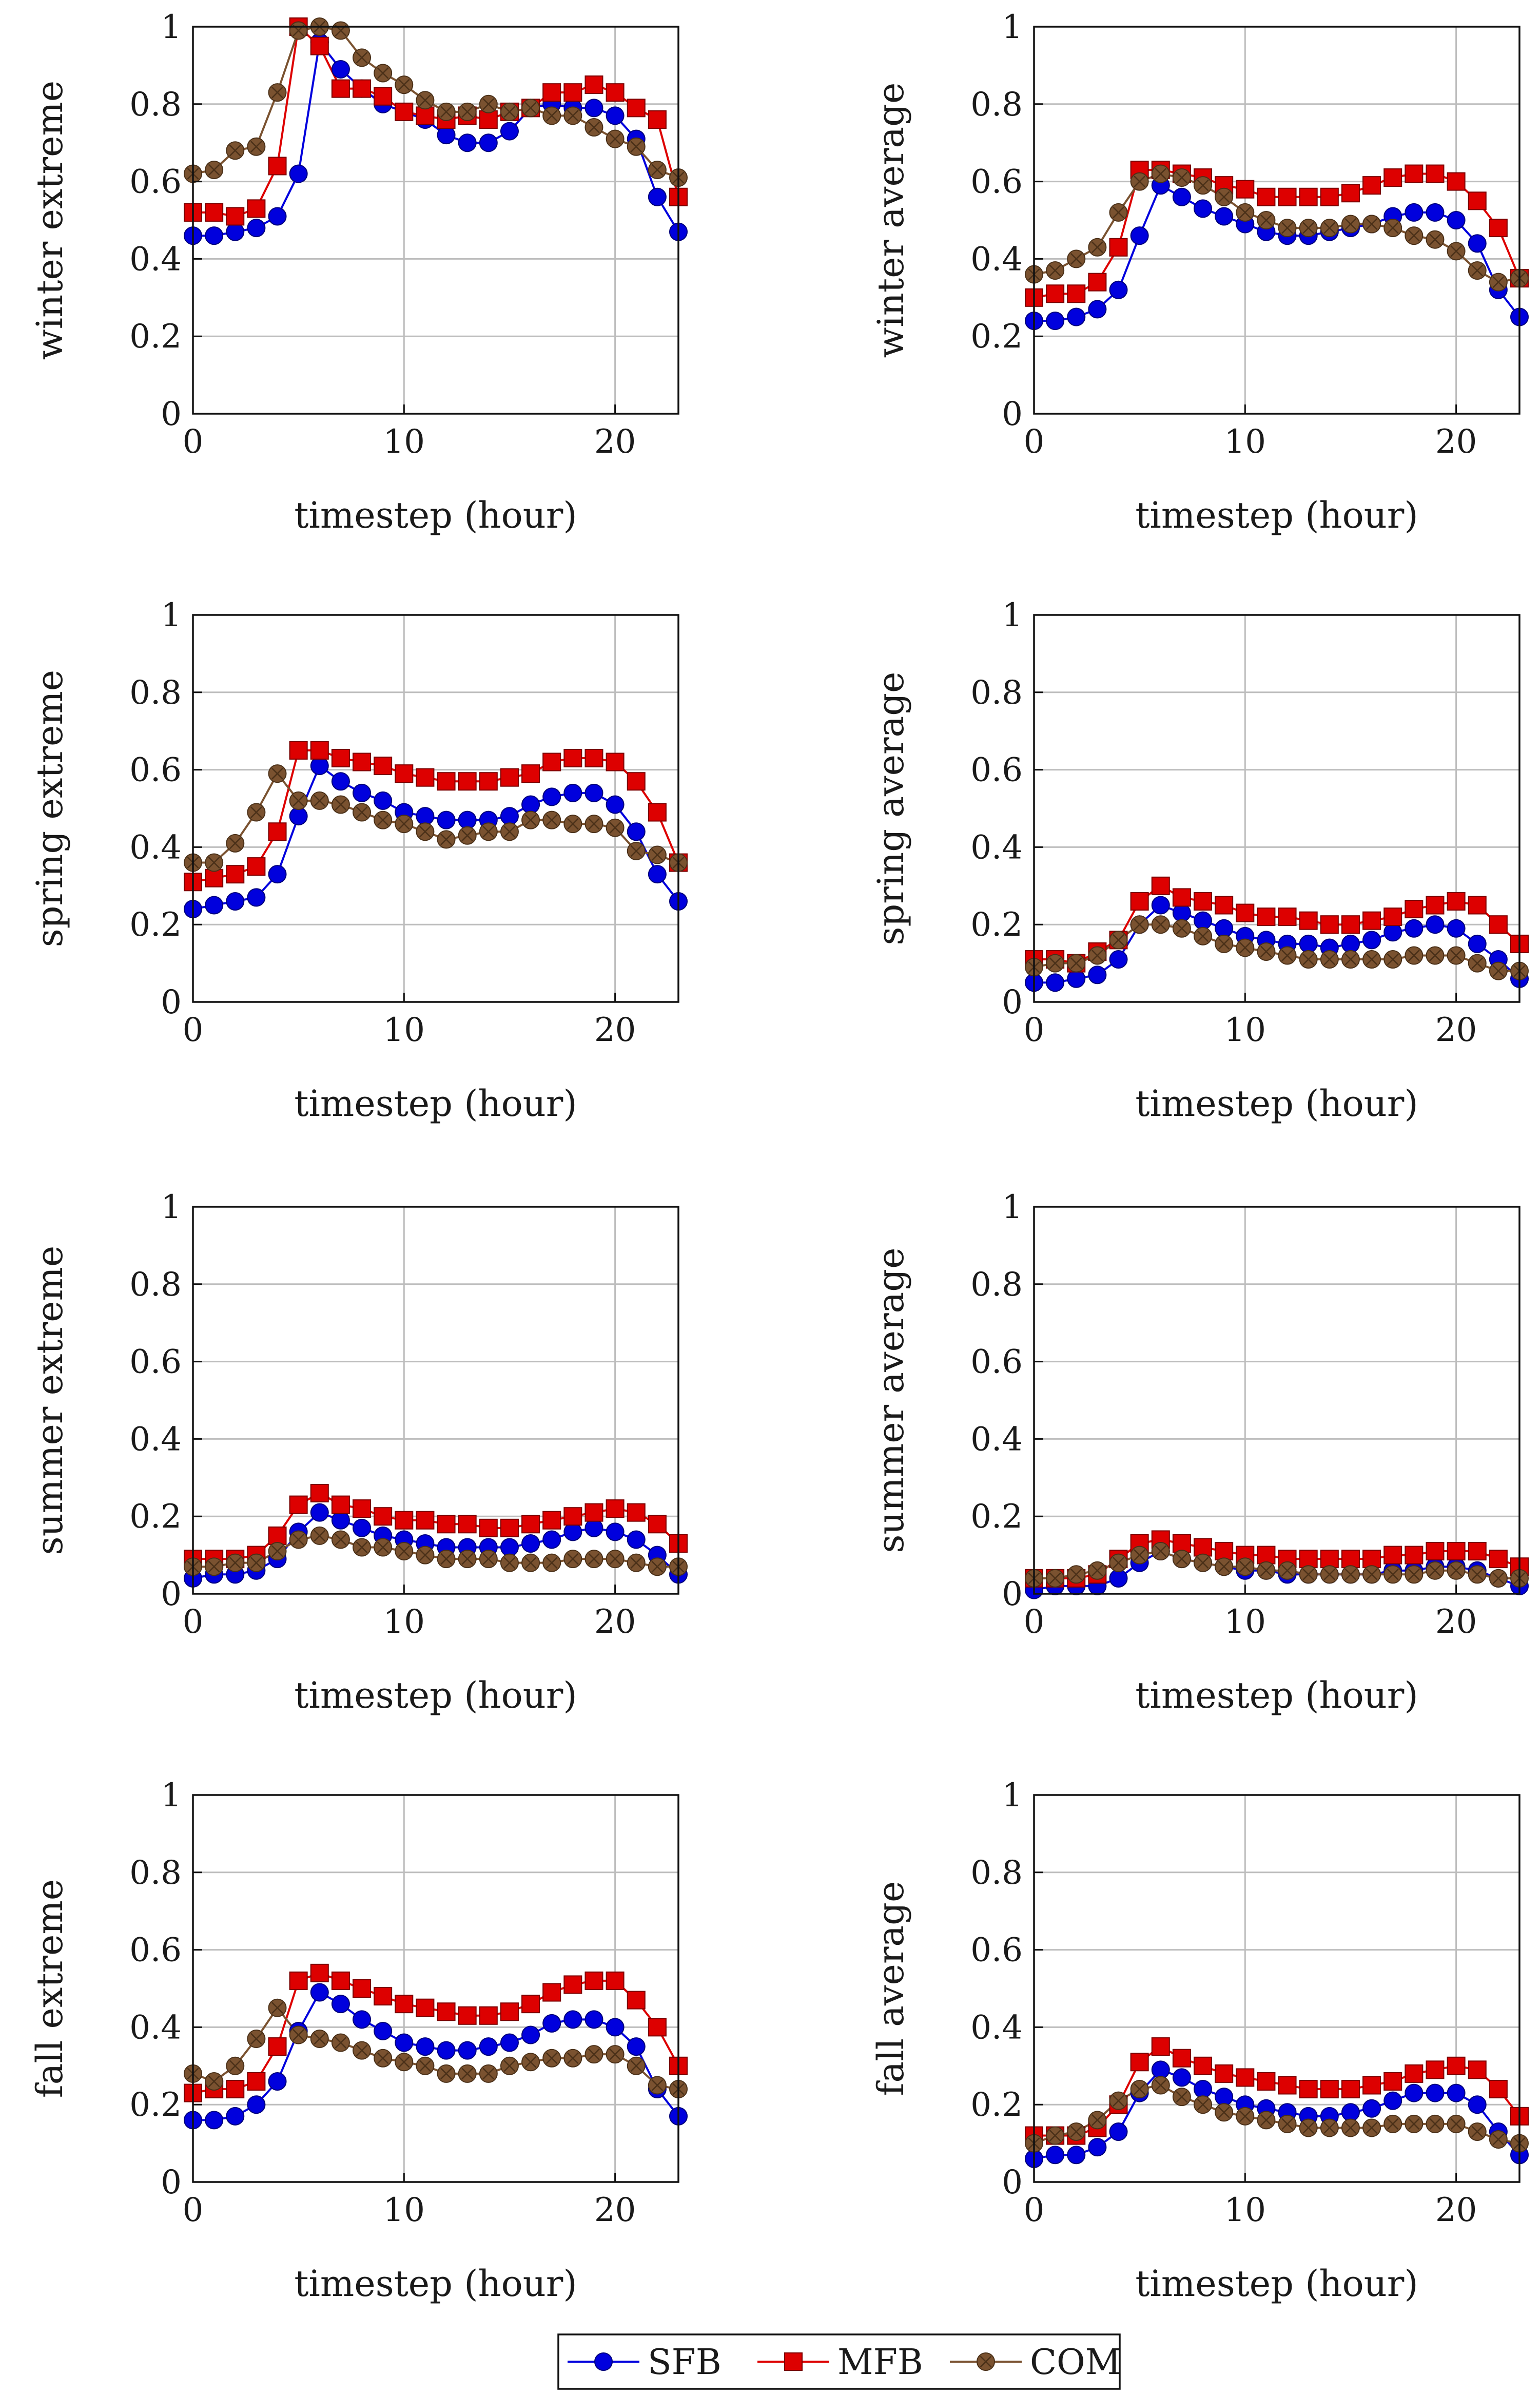  Describe the element at coordinates (435, 2284) in the screenshot. I see `x-axis-label: timestep (hour)` at that location.